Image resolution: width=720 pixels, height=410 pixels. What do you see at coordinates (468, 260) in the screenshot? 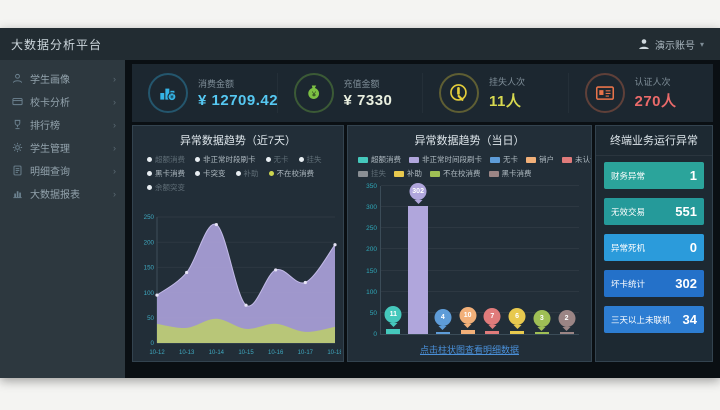
I see `bar-3: 10` at bounding box center [468, 260].